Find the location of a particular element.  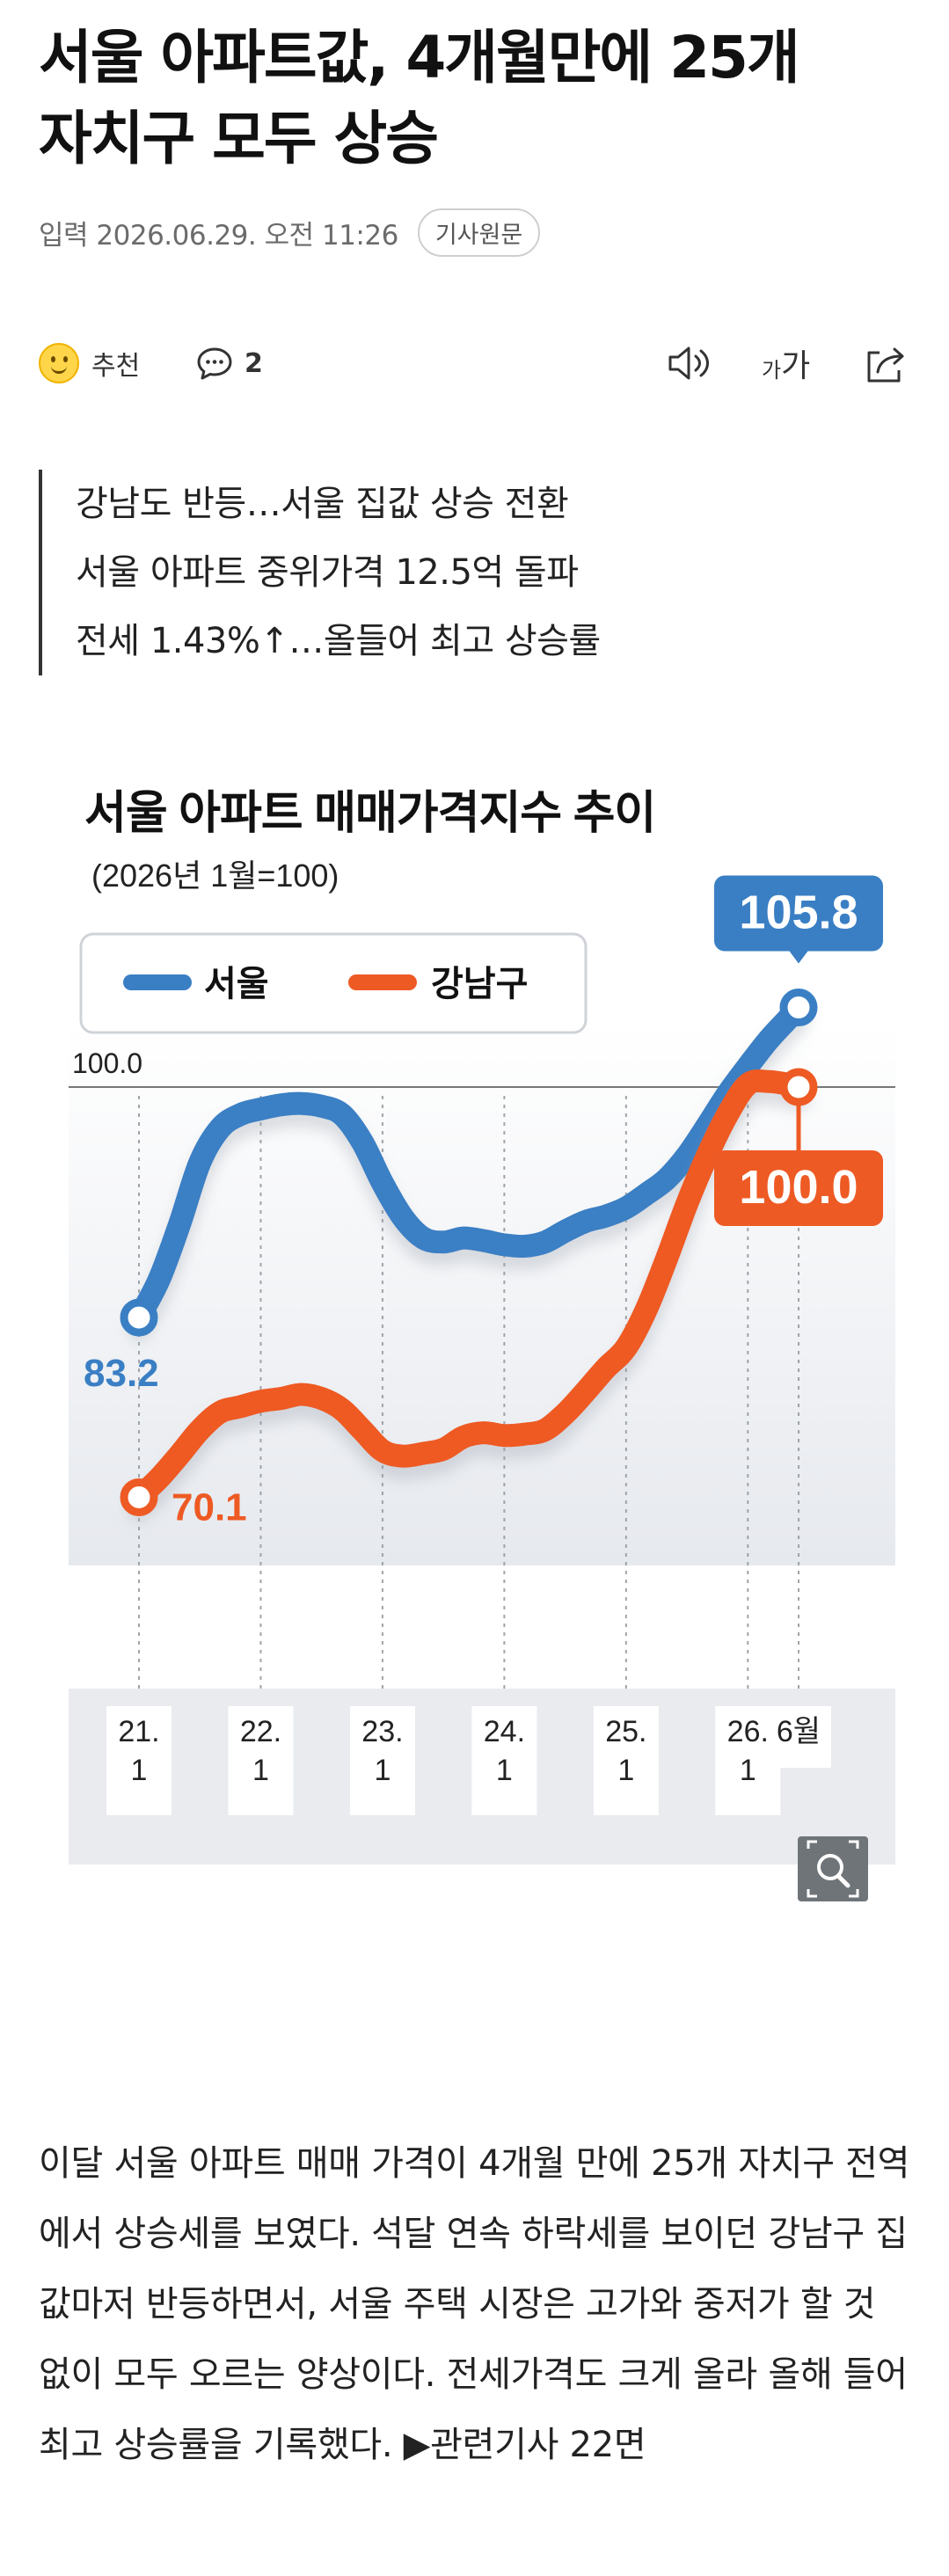

share-button is located at coordinates (886, 363).